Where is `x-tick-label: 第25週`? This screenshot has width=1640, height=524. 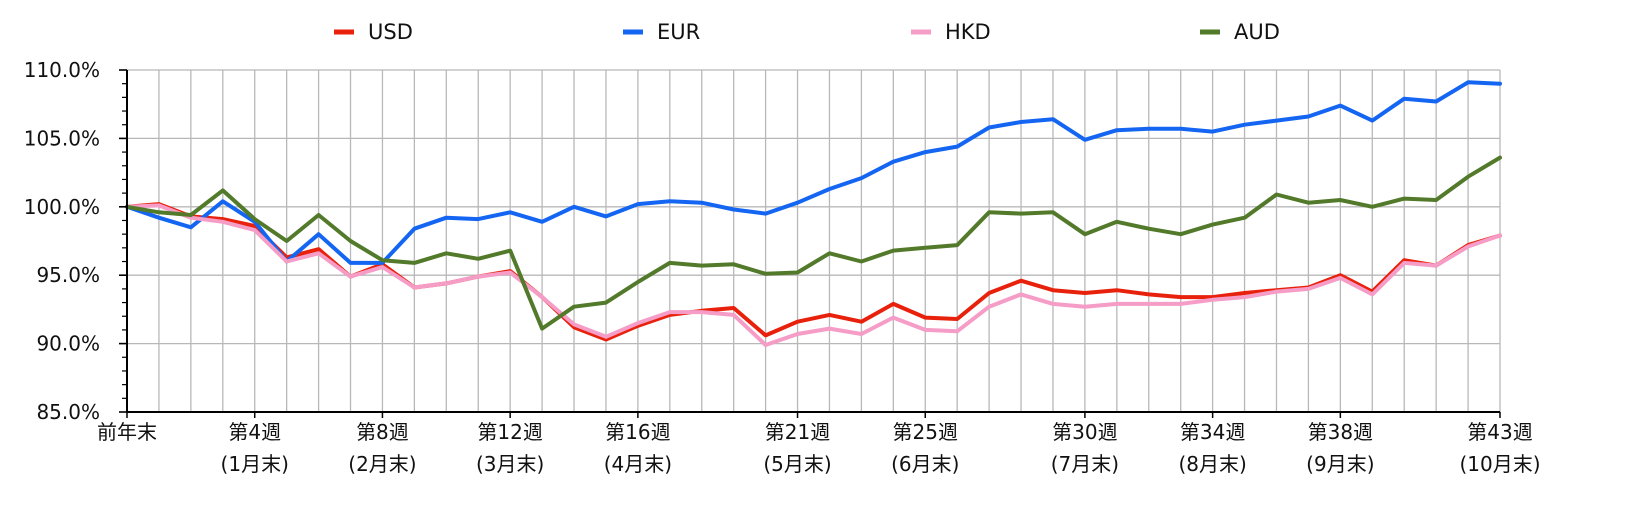
x-tick-label: 第25週 is located at coordinates (925, 432).